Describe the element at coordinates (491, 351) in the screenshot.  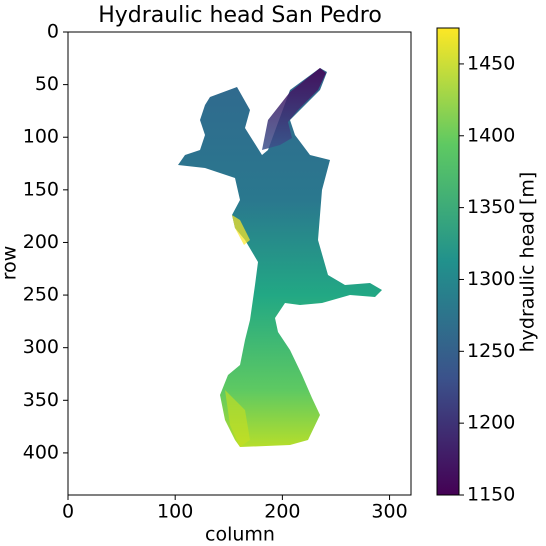
I see `colorbar-tick-label: 1250` at that location.